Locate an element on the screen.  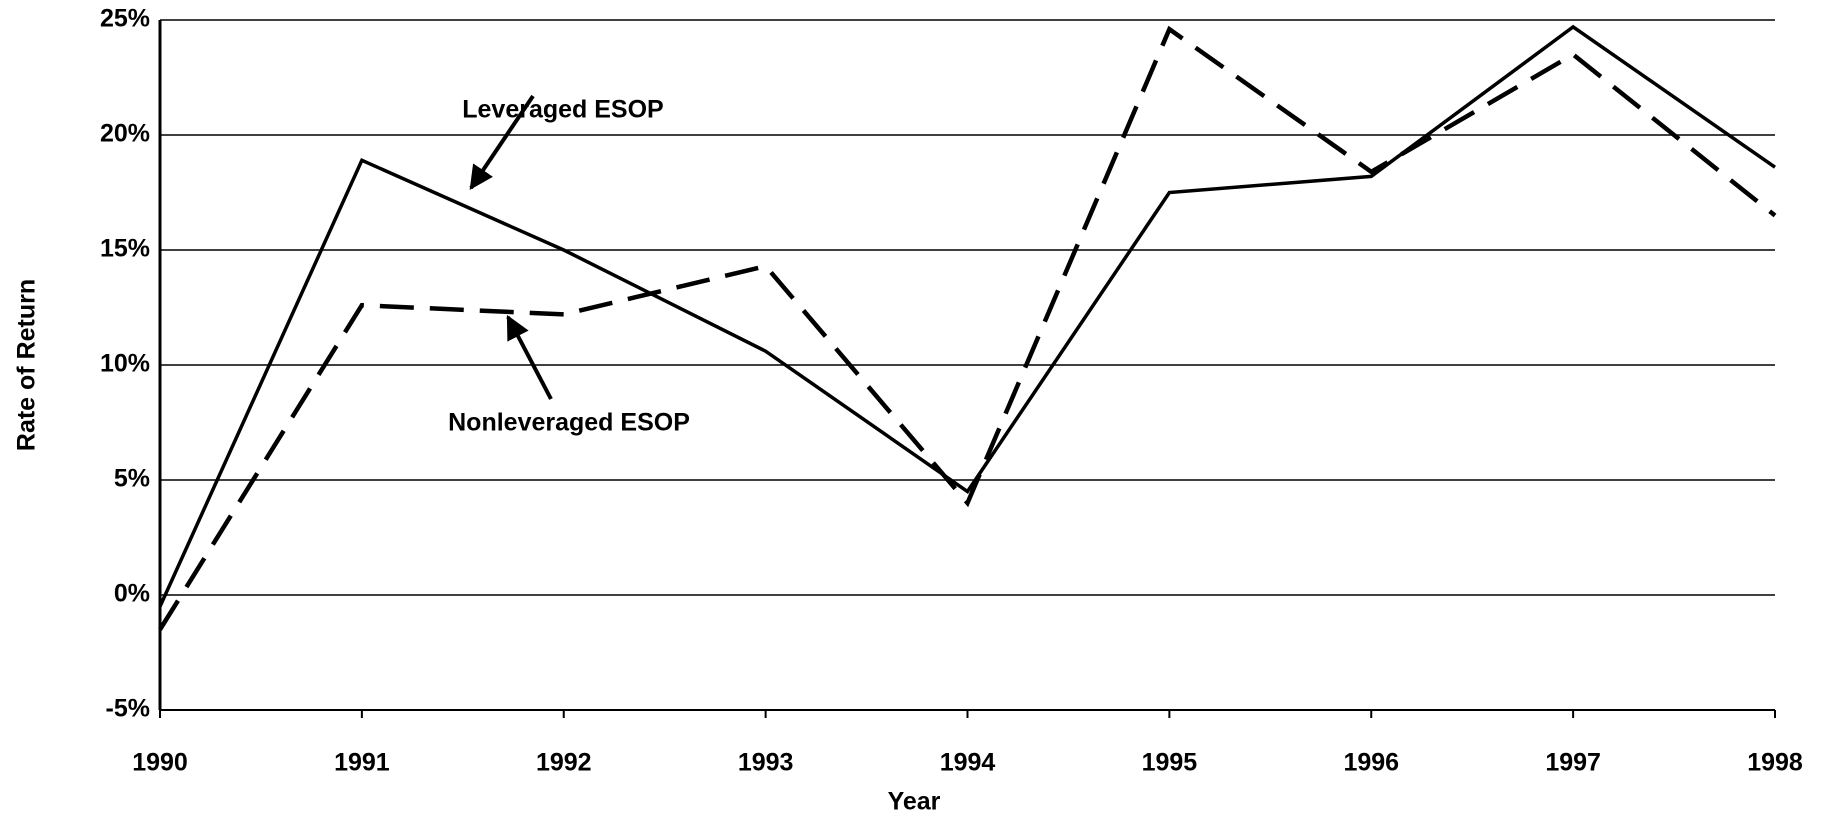
x-tick-label: 1991 is located at coordinates (362, 763).